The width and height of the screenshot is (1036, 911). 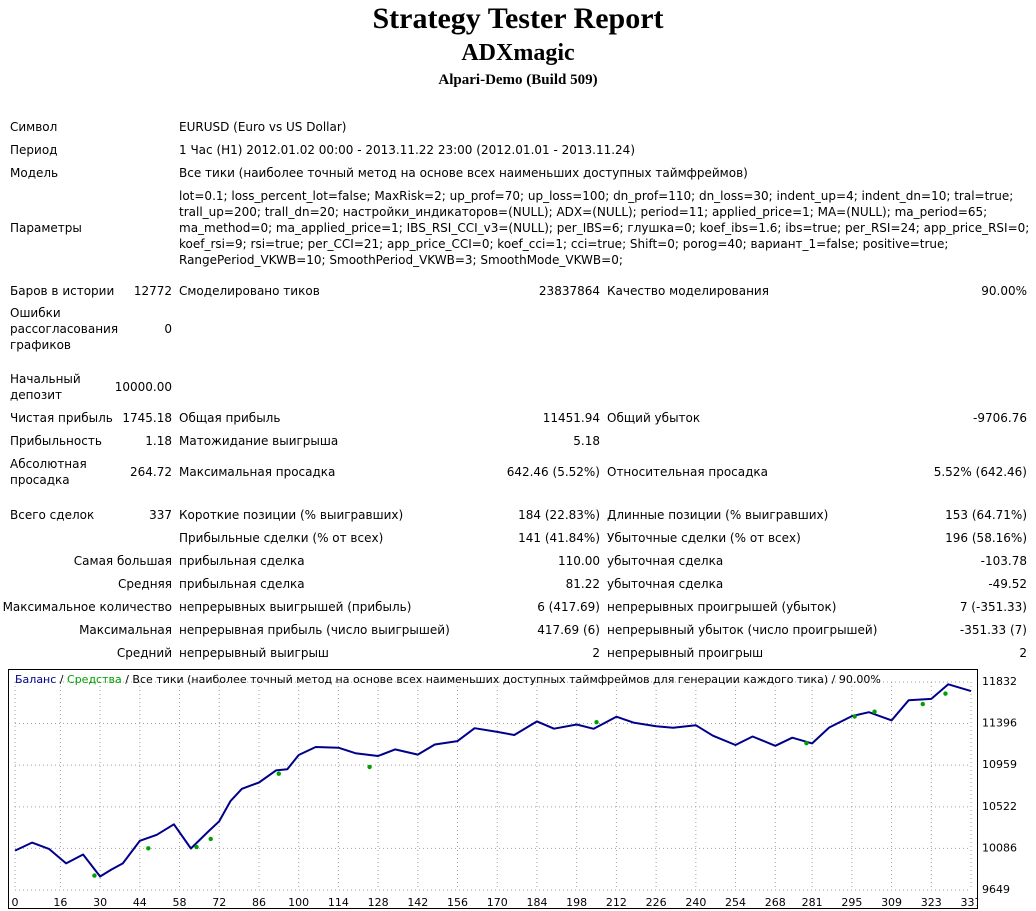 What do you see at coordinates (457, 902) in the screenshot?
I see `x-tick-label: 156` at bounding box center [457, 902].